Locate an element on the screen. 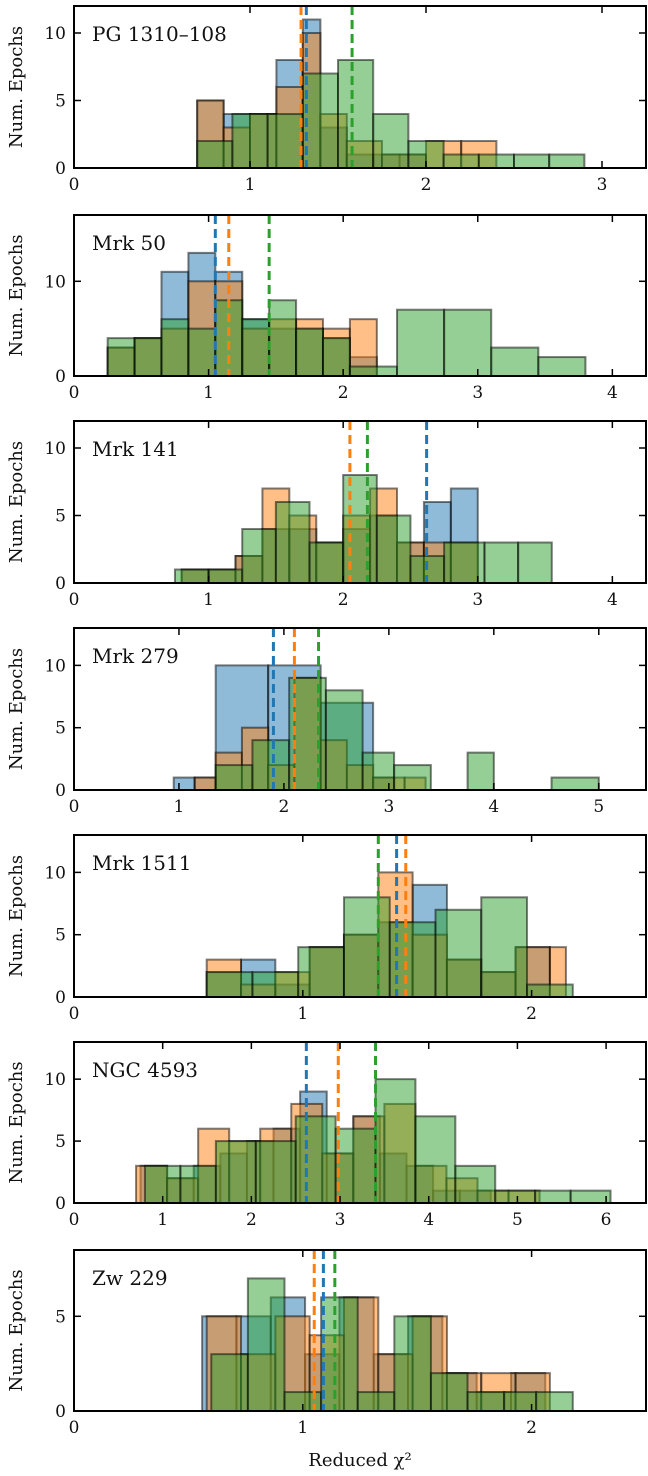 This screenshot has width=648, height=1476. panel-title: Mrk 279 is located at coordinates (135, 656).